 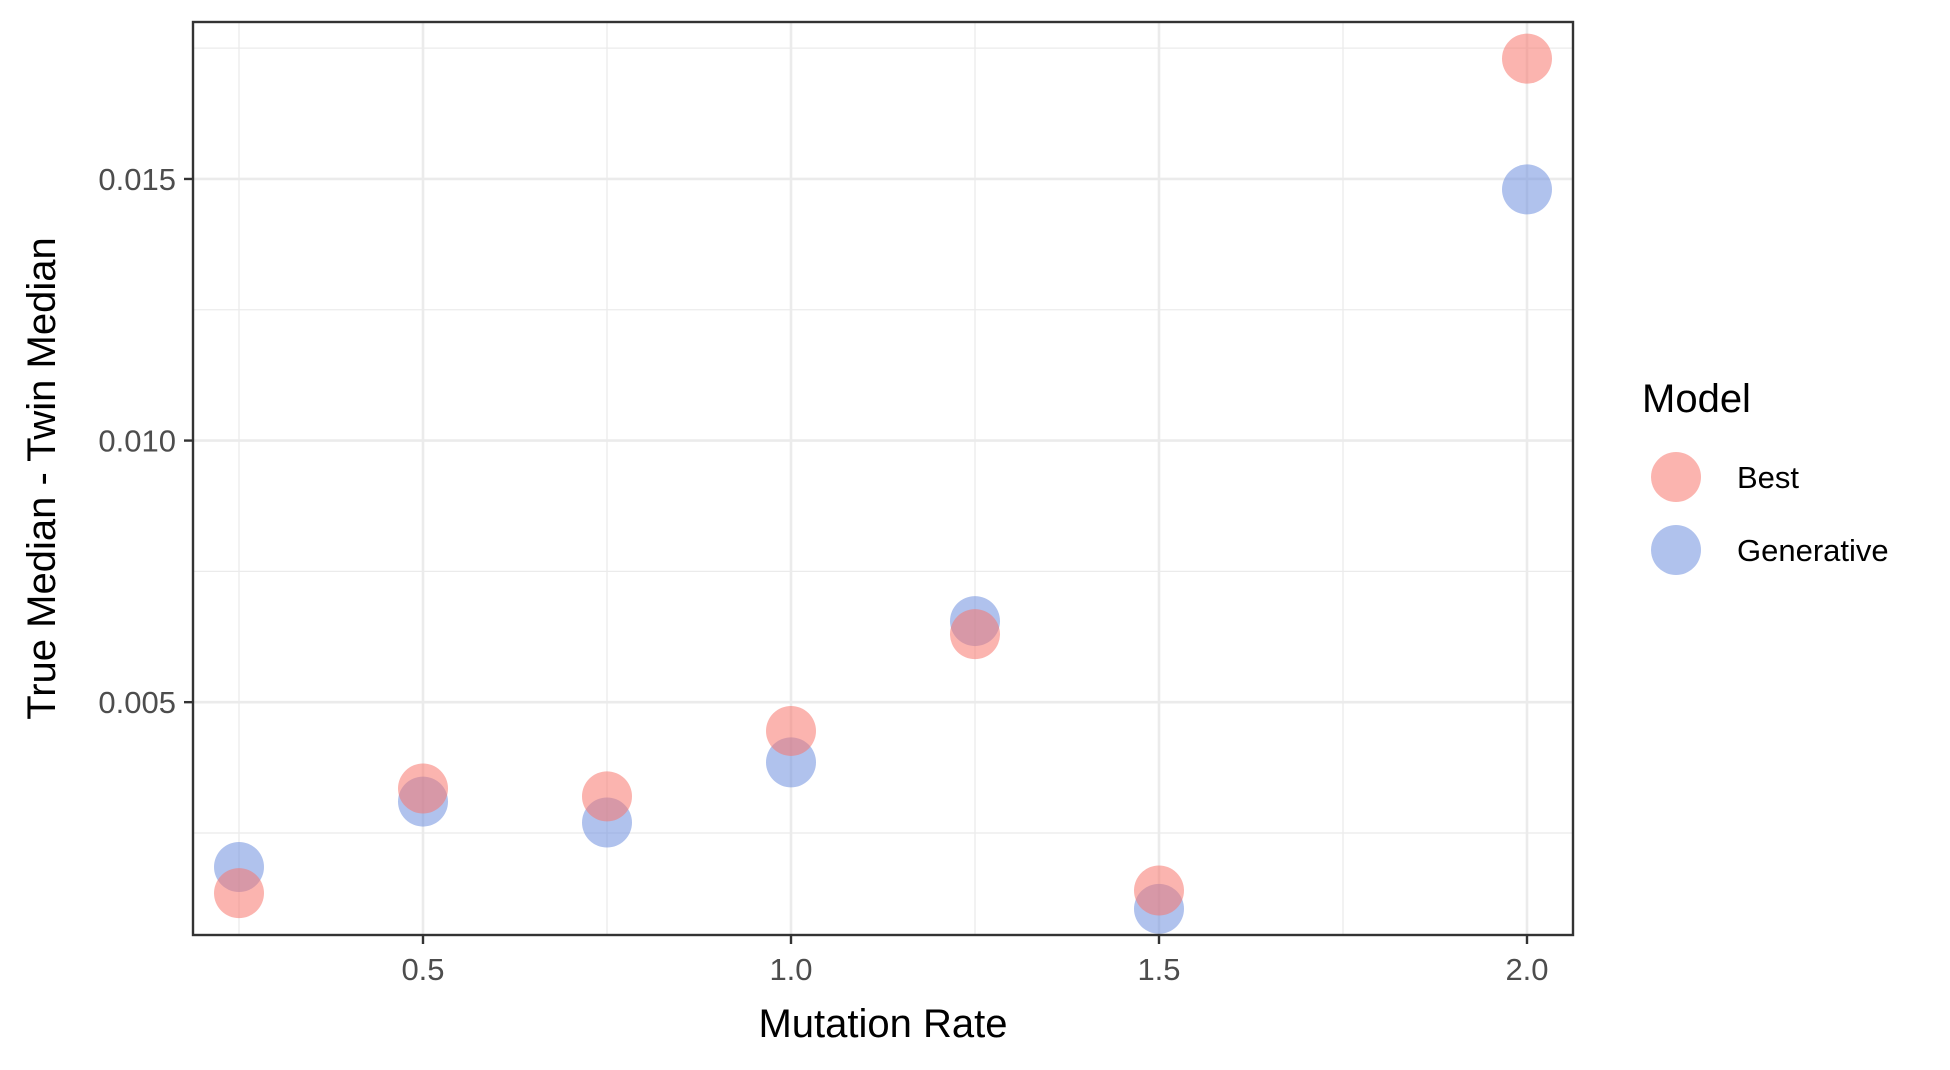 What do you see at coordinates (1813, 550) in the screenshot?
I see `legend-label-generative: Generative` at bounding box center [1813, 550].